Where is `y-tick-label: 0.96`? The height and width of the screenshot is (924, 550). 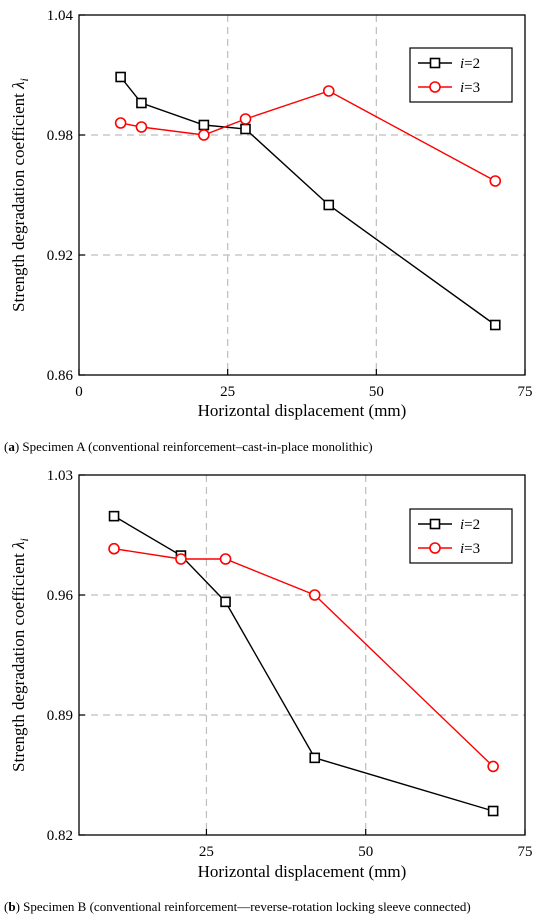
y-tick-label: 0.96 is located at coordinates (60, 596).